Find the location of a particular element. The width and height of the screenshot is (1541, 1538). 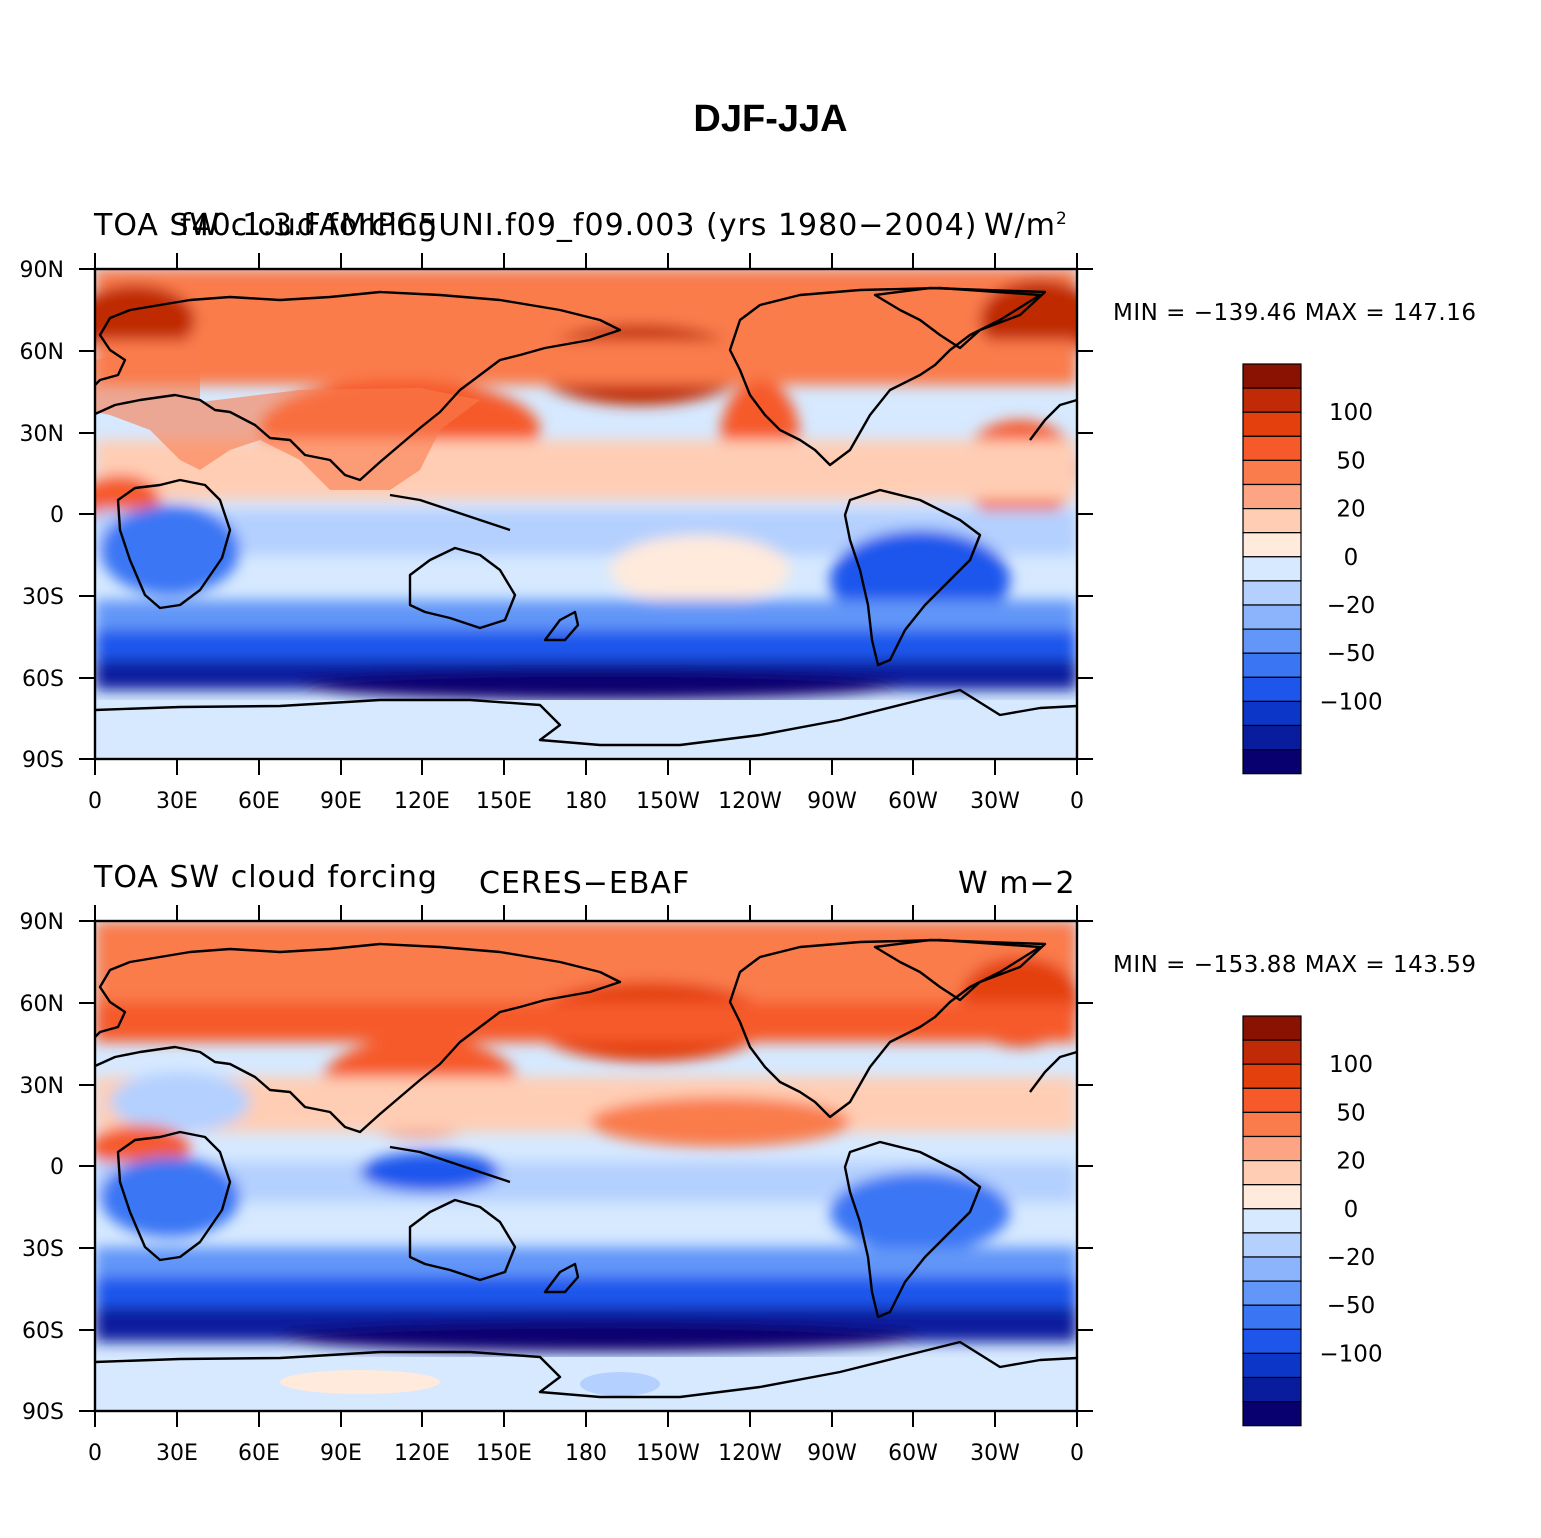

panel-units: W m−2 is located at coordinates (1017, 883).